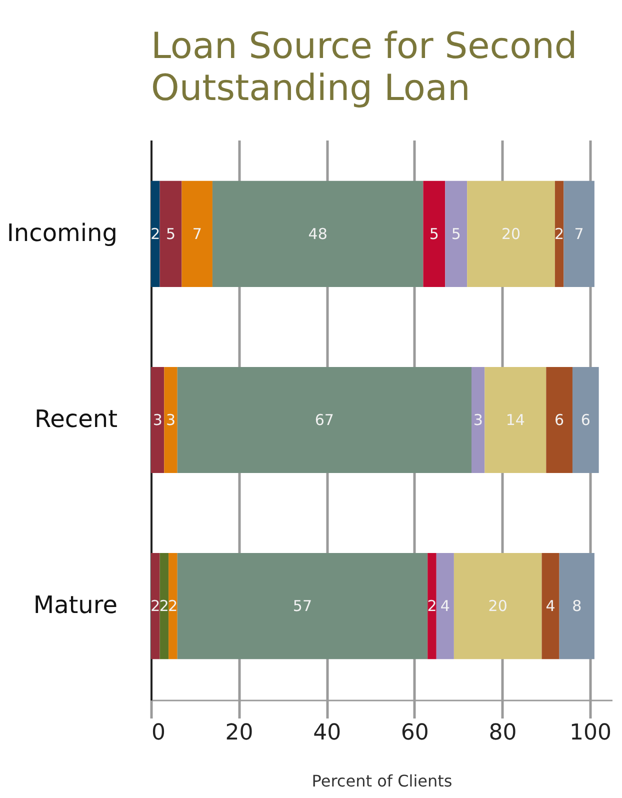 The image size is (622, 798). I want to click on y-tick-label: Recent, so click(76, 419).